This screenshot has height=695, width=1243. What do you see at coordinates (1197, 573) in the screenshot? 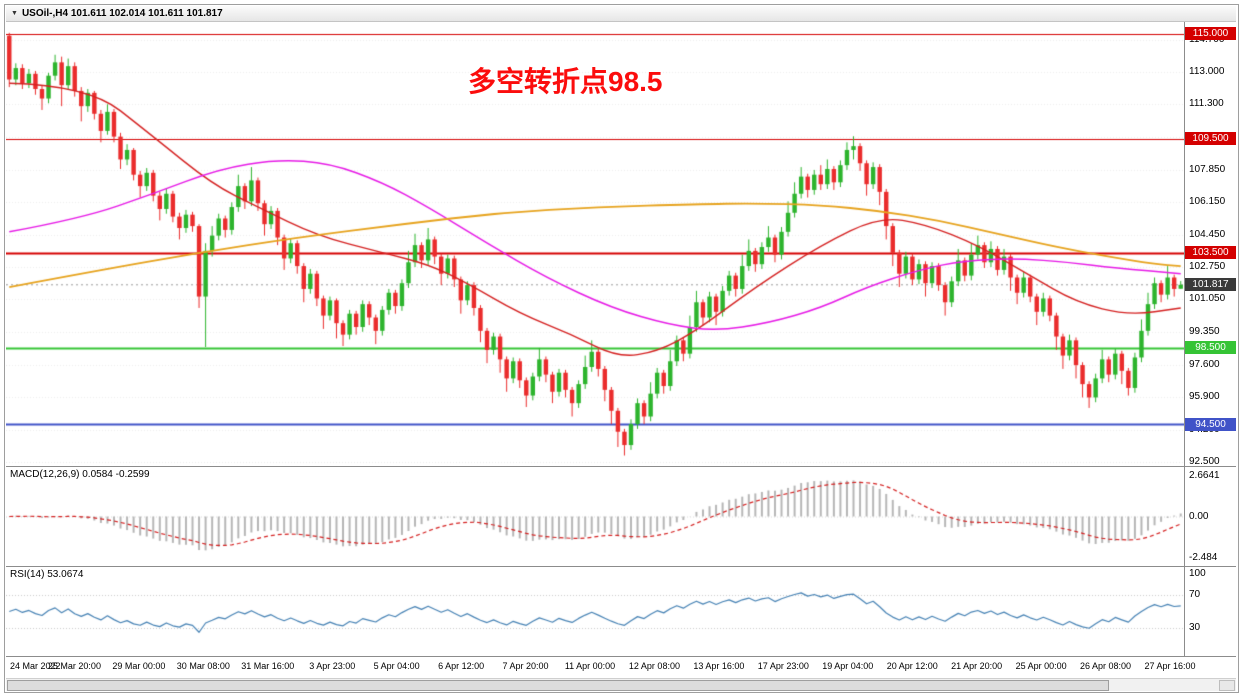
I see `rsi-axis-label: 100` at bounding box center [1197, 573].